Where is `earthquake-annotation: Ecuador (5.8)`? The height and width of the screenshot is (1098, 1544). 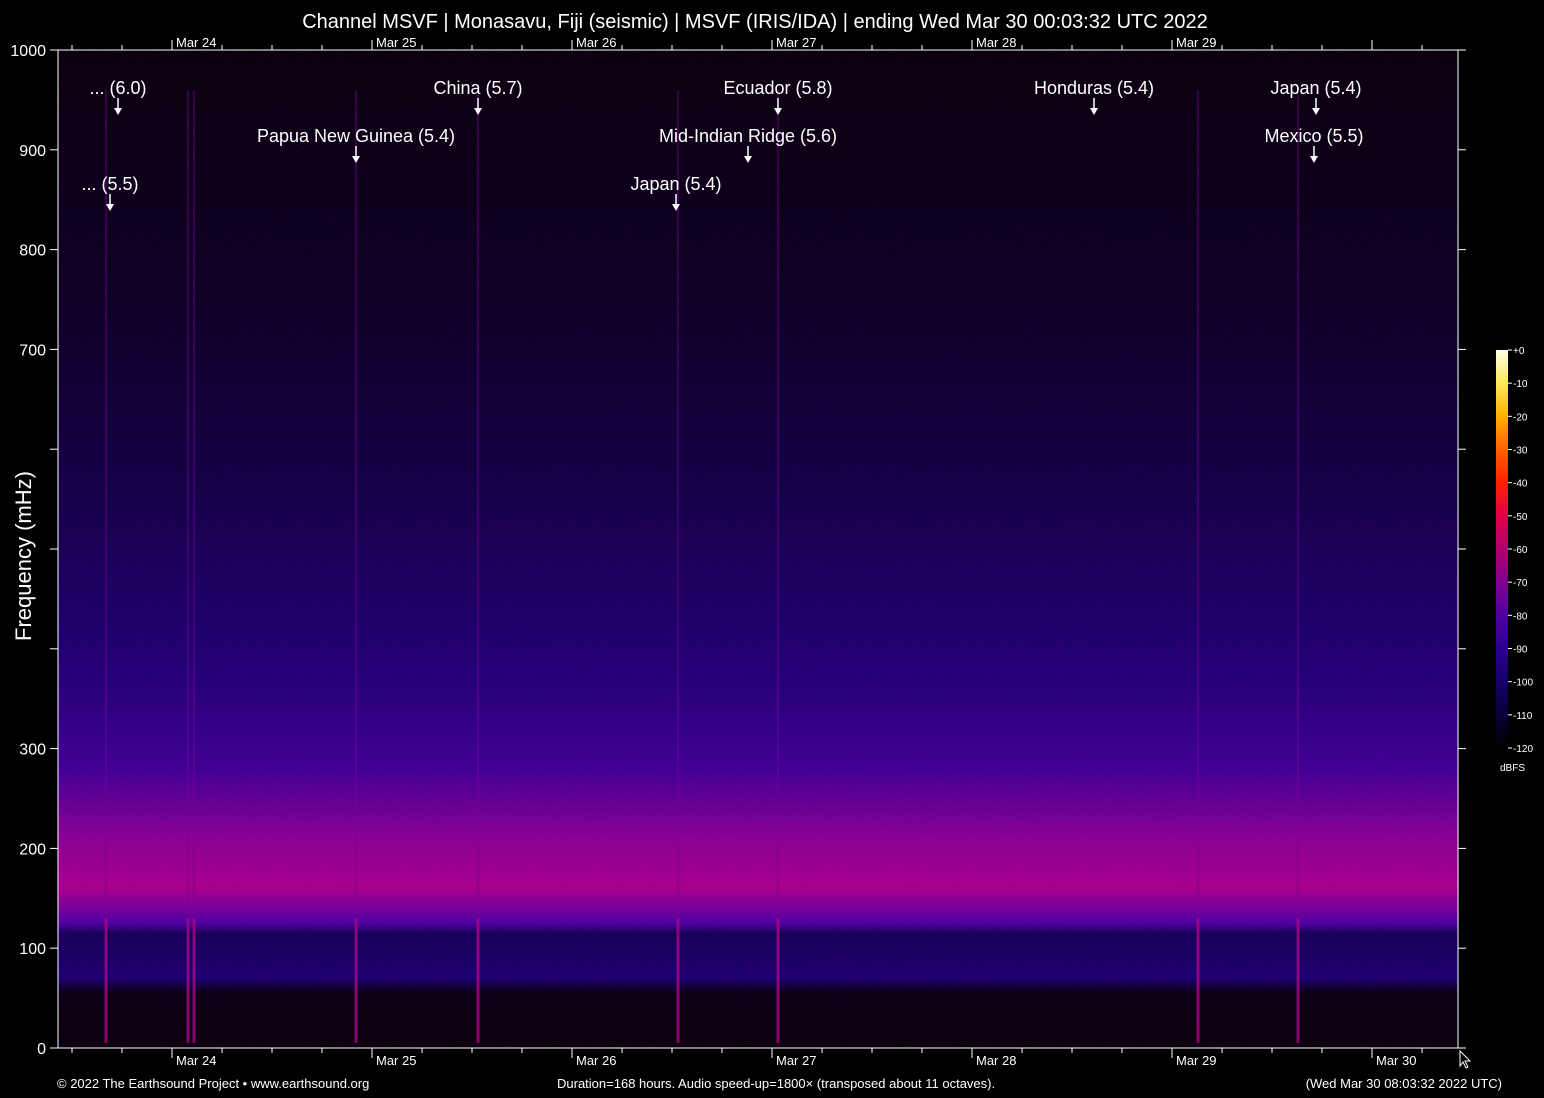 earthquake-annotation: Ecuador (5.8) is located at coordinates (778, 96).